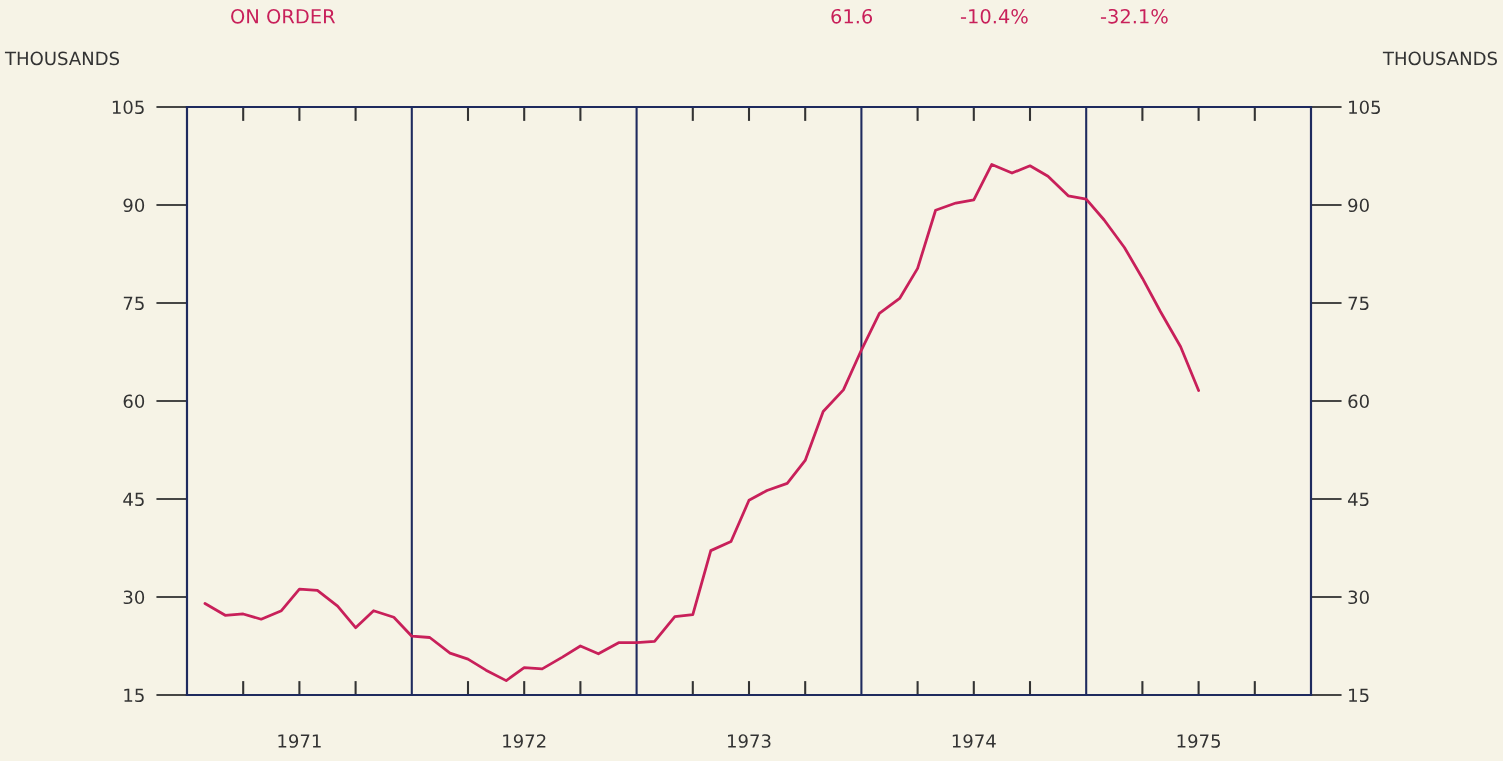  I want to click on y-tick-label: 15, so click(134, 695).